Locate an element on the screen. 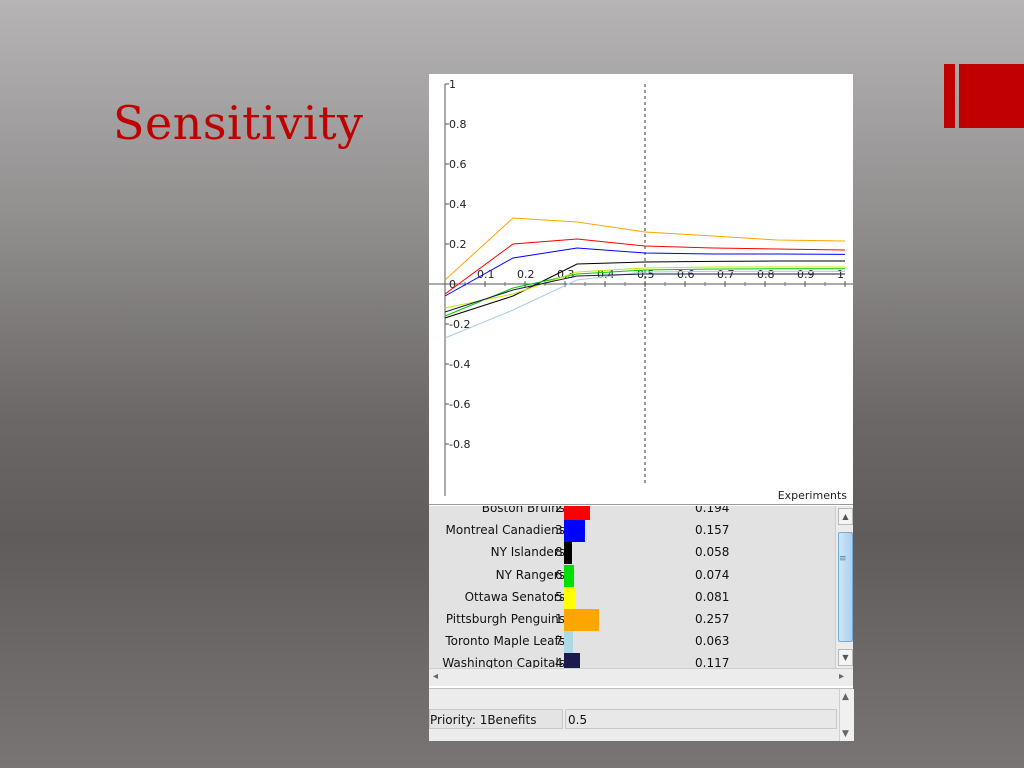 This screenshot has width=1024, height=768. property-key: Priority: 1Benefits is located at coordinates (496, 719).